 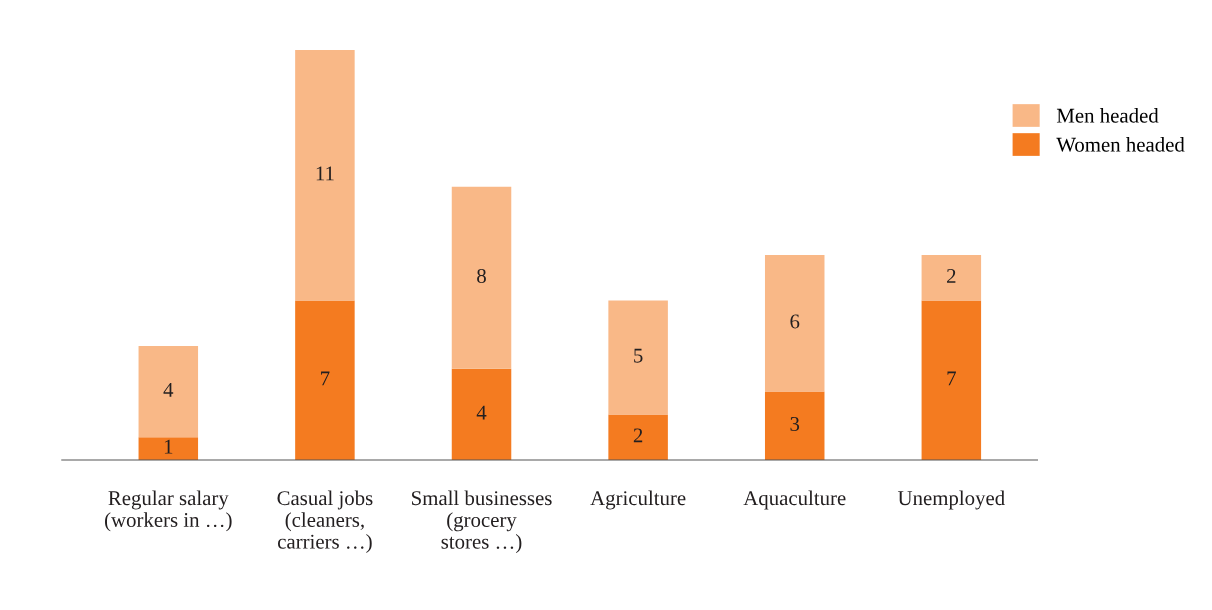 What do you see at coordinates (482, 522) in the screenshot?
I see `x-tick-label: Small businesses (grocery stores …)` at bounding box center [482, 522].